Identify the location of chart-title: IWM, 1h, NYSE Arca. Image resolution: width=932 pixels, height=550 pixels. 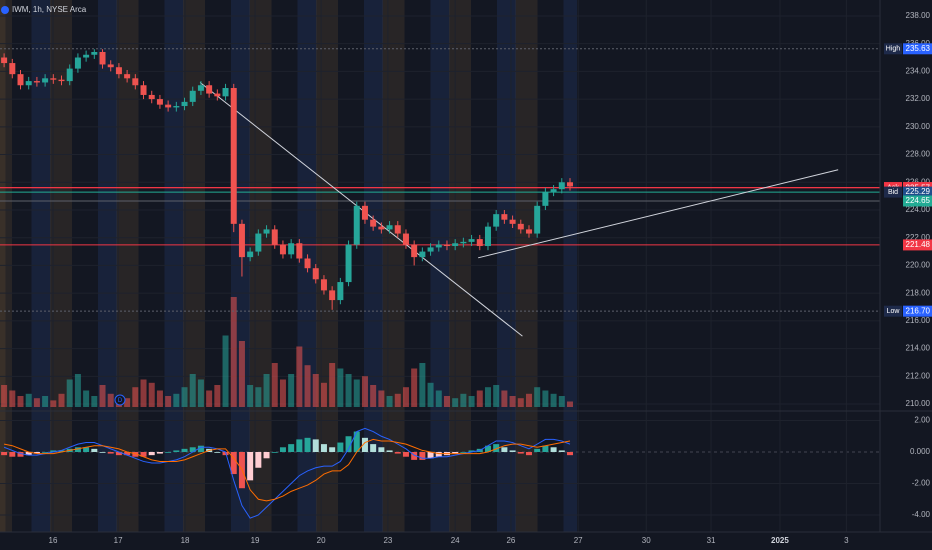
(49, 9).